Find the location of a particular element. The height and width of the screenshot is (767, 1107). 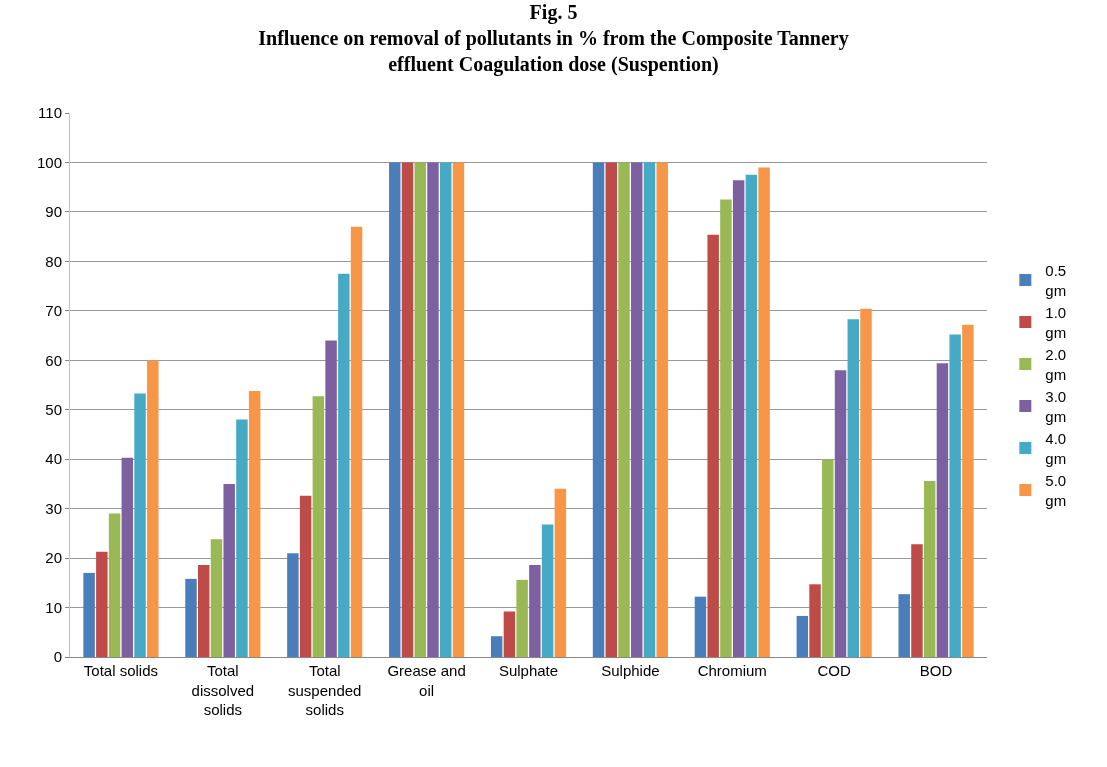

x-tick-label: BOD is located at coordinates (936, 670).